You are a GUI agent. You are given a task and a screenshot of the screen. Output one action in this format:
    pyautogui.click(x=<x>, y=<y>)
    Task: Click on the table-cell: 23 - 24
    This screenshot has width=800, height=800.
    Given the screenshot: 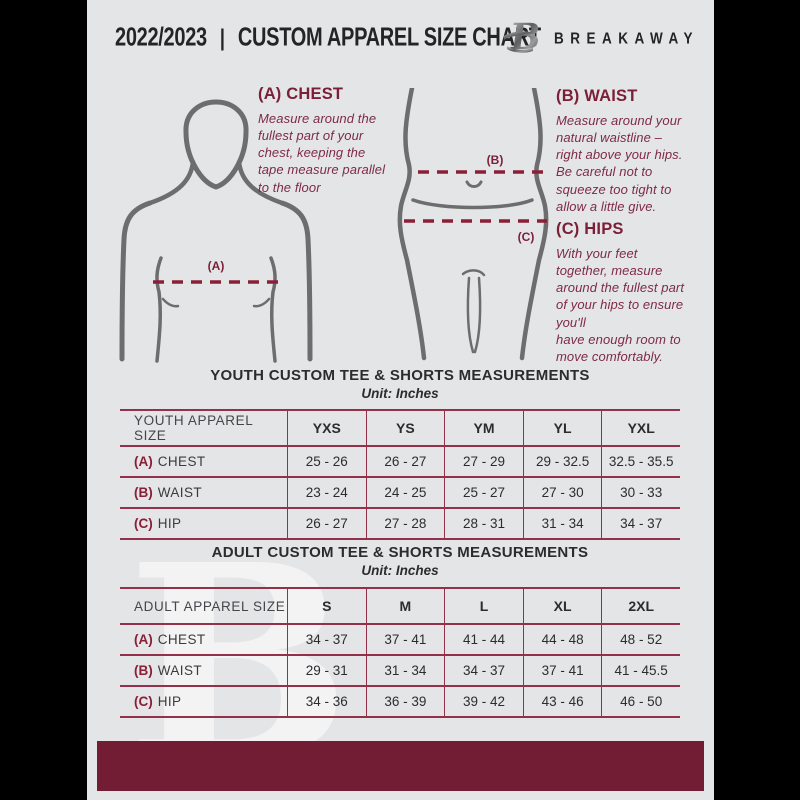 What is the action you would take?
    pyautogui.click(x=326, y=493)
    